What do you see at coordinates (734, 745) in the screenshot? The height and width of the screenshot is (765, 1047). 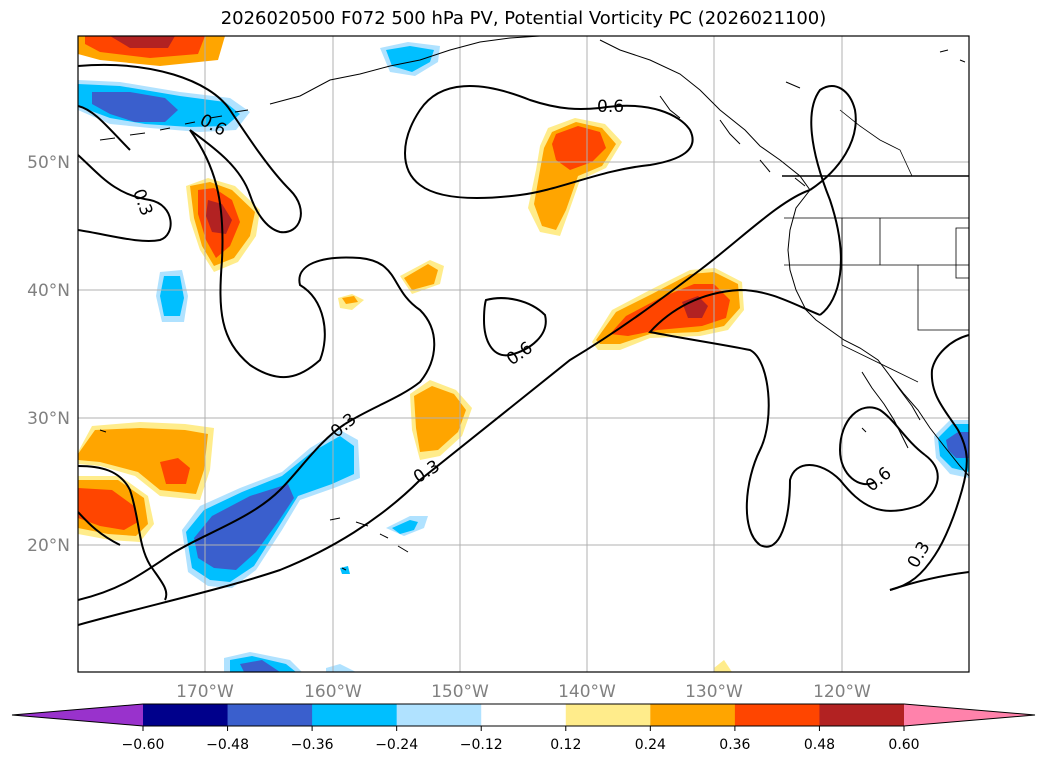 I see `colorbar-tick-label: 0.36` at bounding box center [734, 745].